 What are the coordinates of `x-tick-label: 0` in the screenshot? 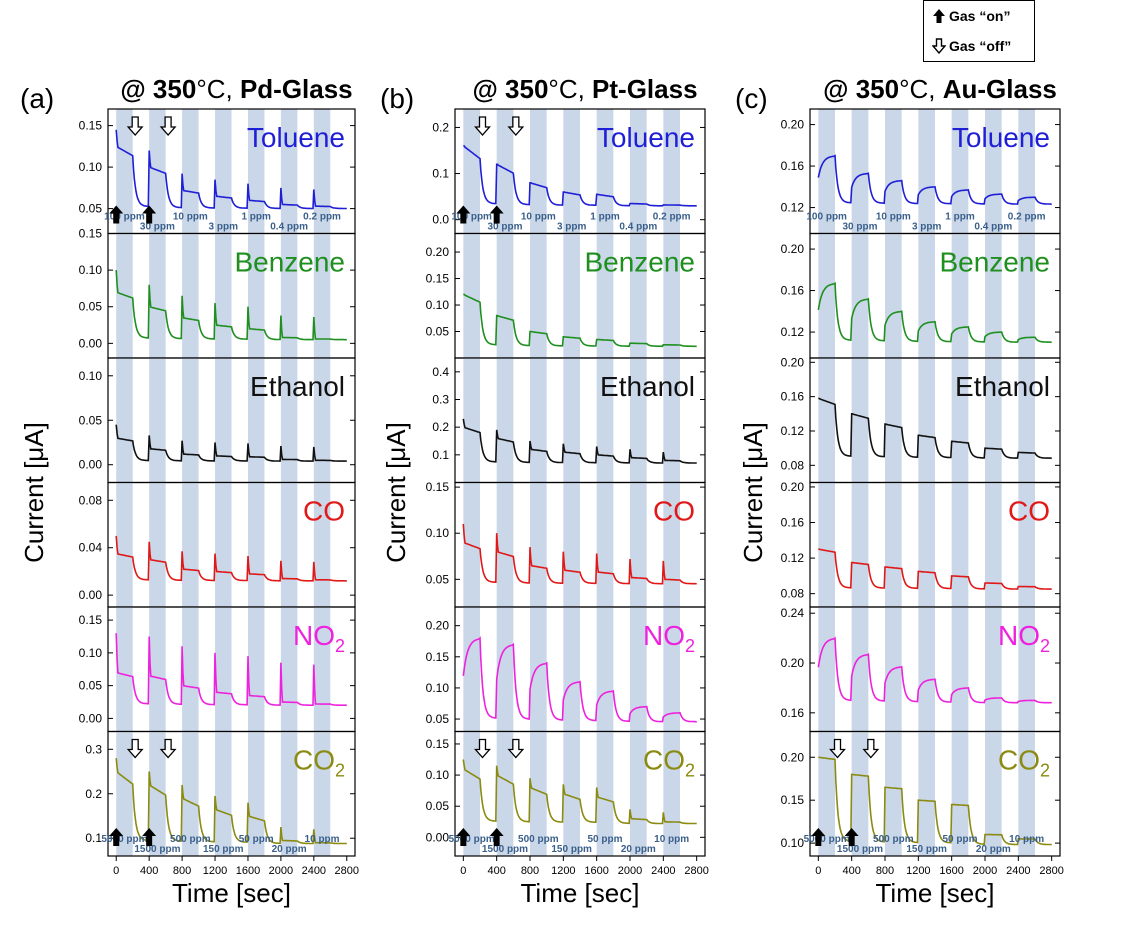 It's located at (818, 871).